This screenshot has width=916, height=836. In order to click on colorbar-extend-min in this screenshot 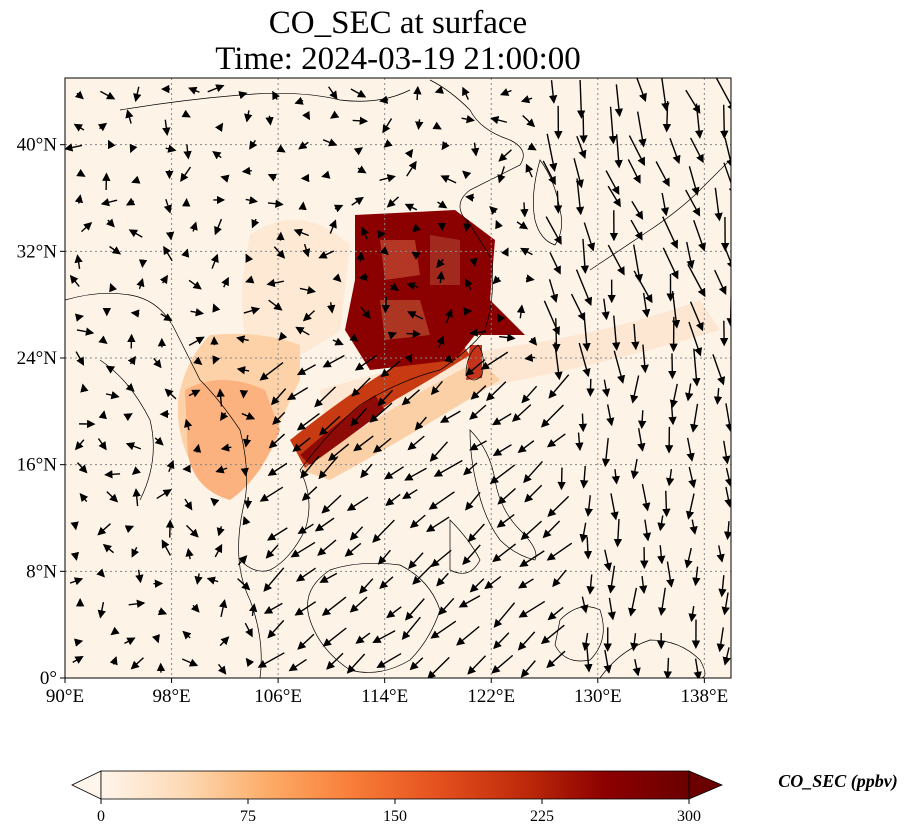, I will do `click(86, 785)`.